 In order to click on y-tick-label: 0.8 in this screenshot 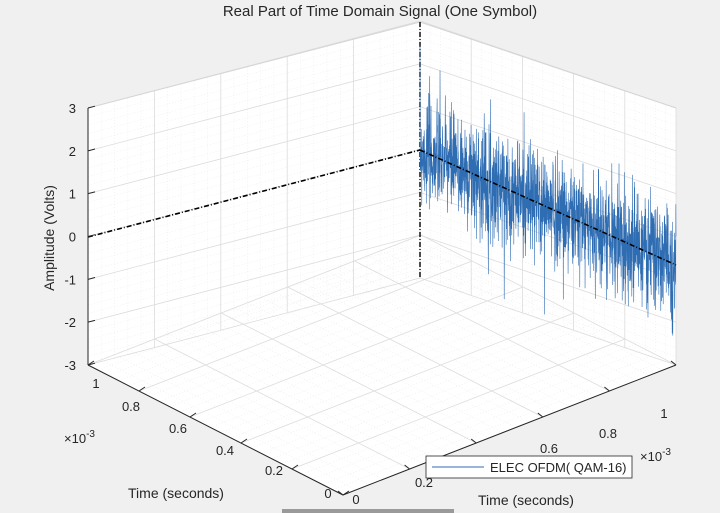, I will do `click(131, 406)`.